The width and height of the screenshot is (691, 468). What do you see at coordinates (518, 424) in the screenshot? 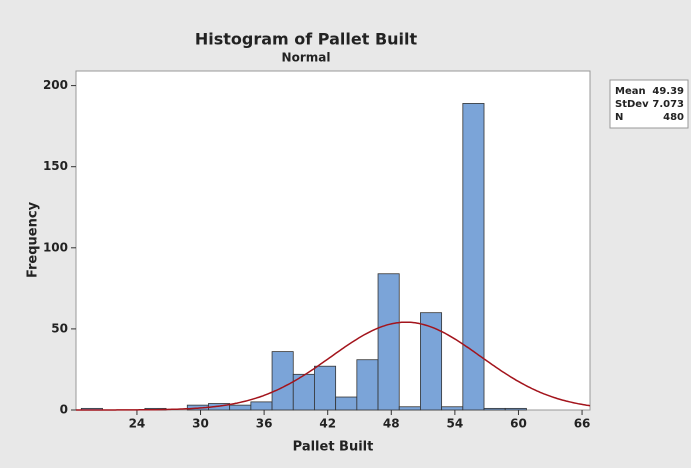
I see `x-tick-label: 60` at bounding box center [518, 424].